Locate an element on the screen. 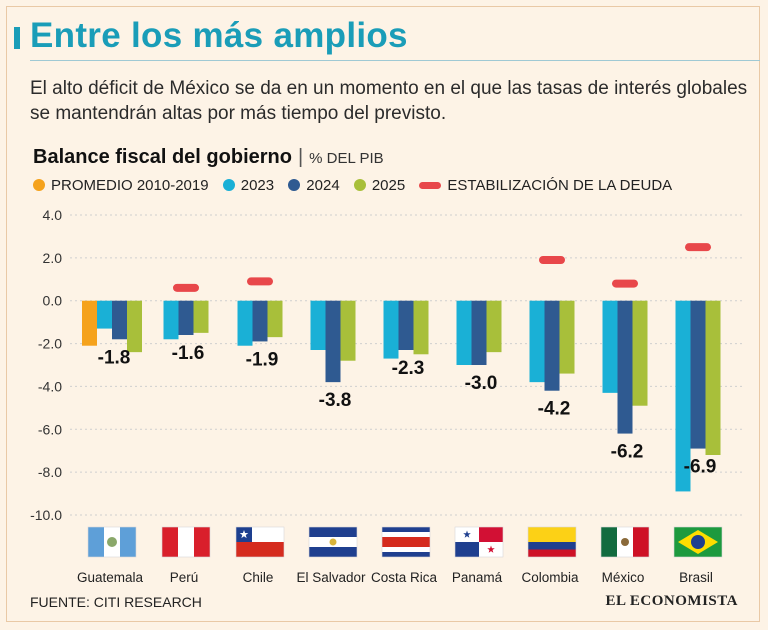  category-label-mexico: México is located at coordinates (623, 577).